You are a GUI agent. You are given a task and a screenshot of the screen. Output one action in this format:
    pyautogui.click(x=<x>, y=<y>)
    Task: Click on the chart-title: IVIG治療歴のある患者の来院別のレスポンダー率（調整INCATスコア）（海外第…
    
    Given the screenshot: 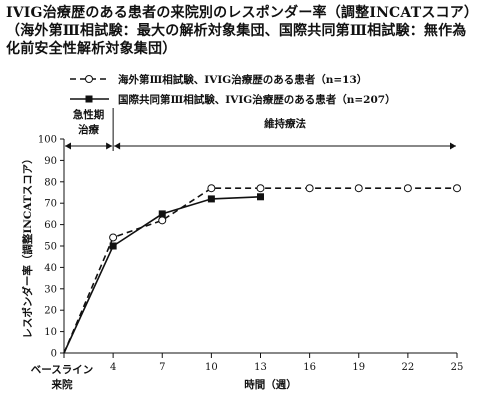 What is the action you would take?
    pyautogui.click(x=239, y=31)
    